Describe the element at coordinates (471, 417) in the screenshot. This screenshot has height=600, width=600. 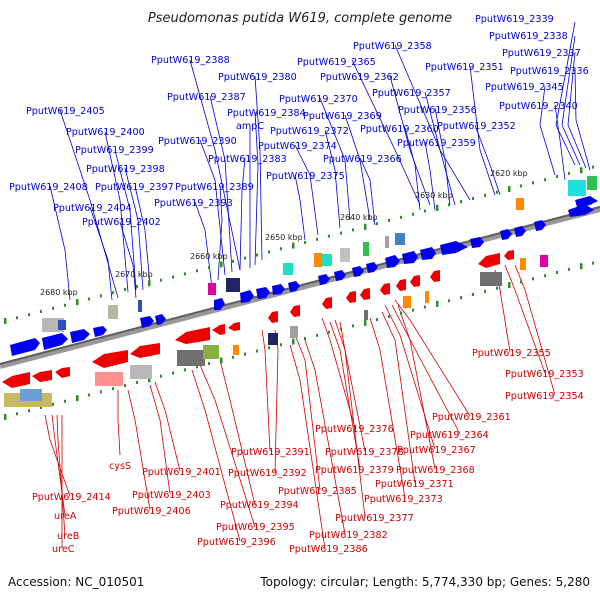
I see `gene-label: PputW619_2361` at that location.